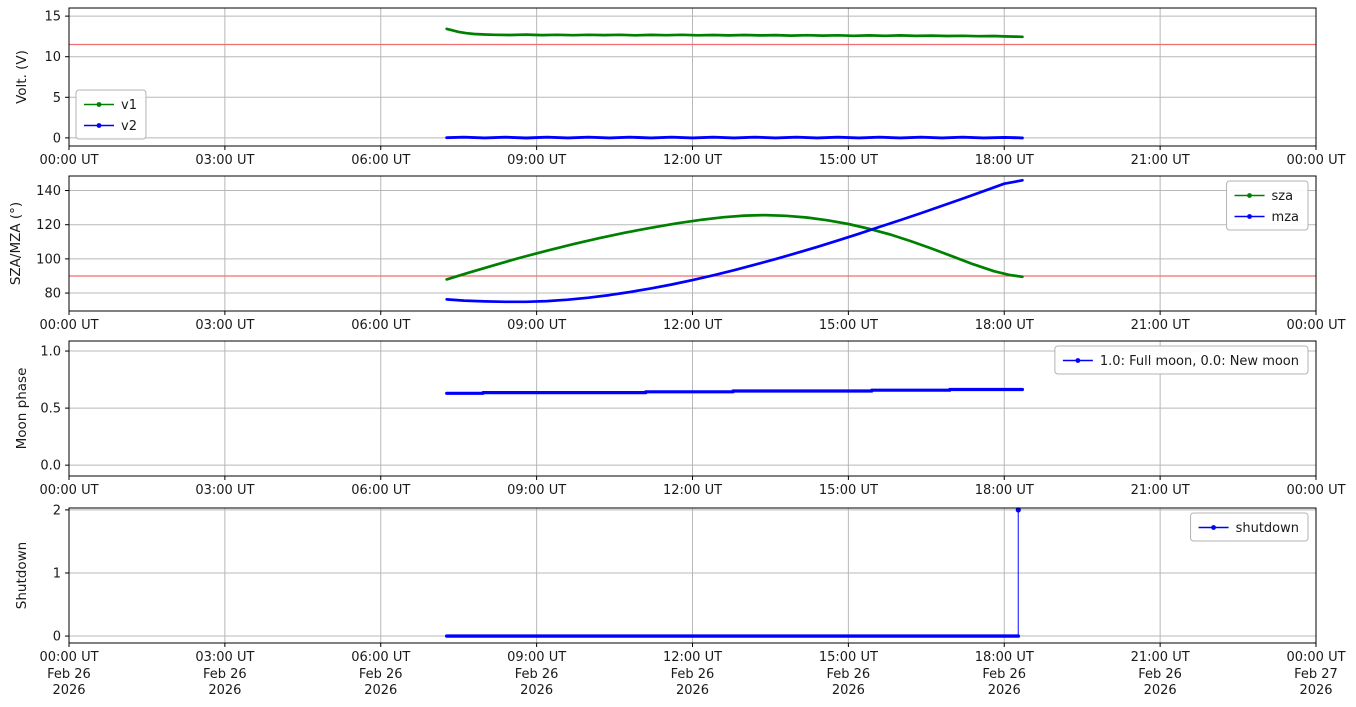 Image resolution: width=1356 pixels, height=707 pixels. I want to click on legend-label: v1, so click(129, 105).